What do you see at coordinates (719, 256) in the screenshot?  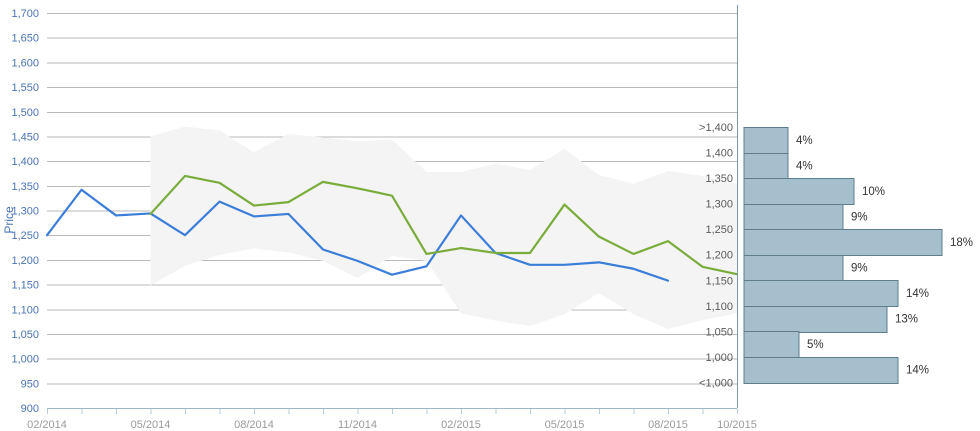 I see `histogram-bin-label: 1,200` at bounding box center [719, 256].